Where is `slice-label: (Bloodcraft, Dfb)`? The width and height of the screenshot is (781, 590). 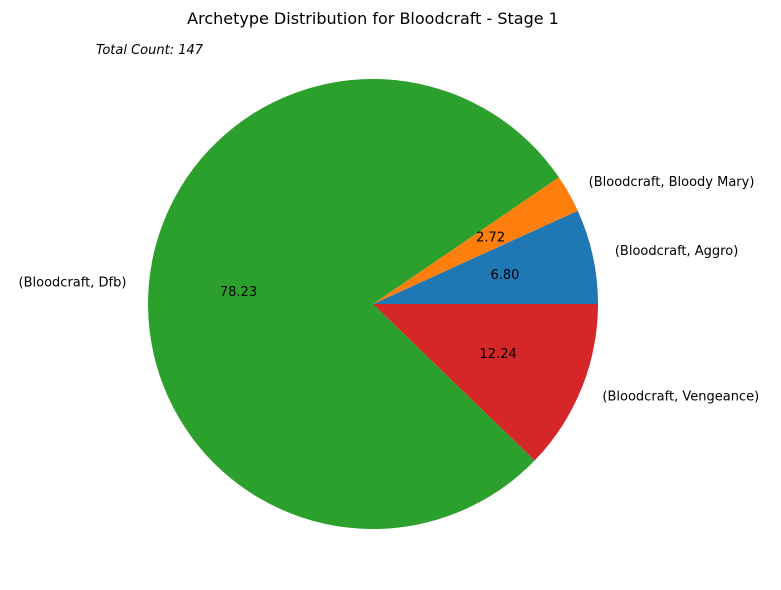
slice-label: (Bloodcraft, Dfb) is located at coordinates (73, 282).